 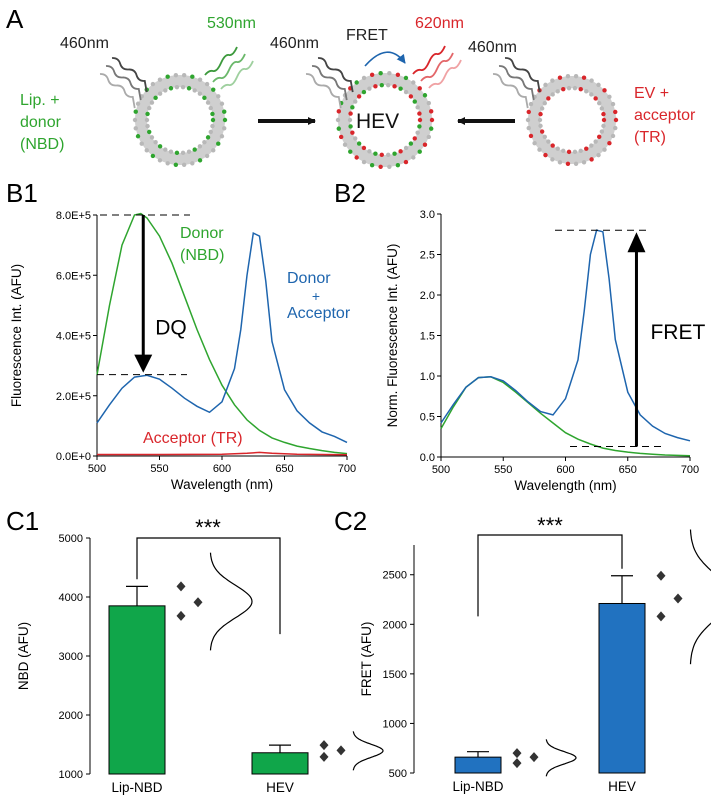 I want to click on y-tick-label: 2.5, so click(x=427, y=256).